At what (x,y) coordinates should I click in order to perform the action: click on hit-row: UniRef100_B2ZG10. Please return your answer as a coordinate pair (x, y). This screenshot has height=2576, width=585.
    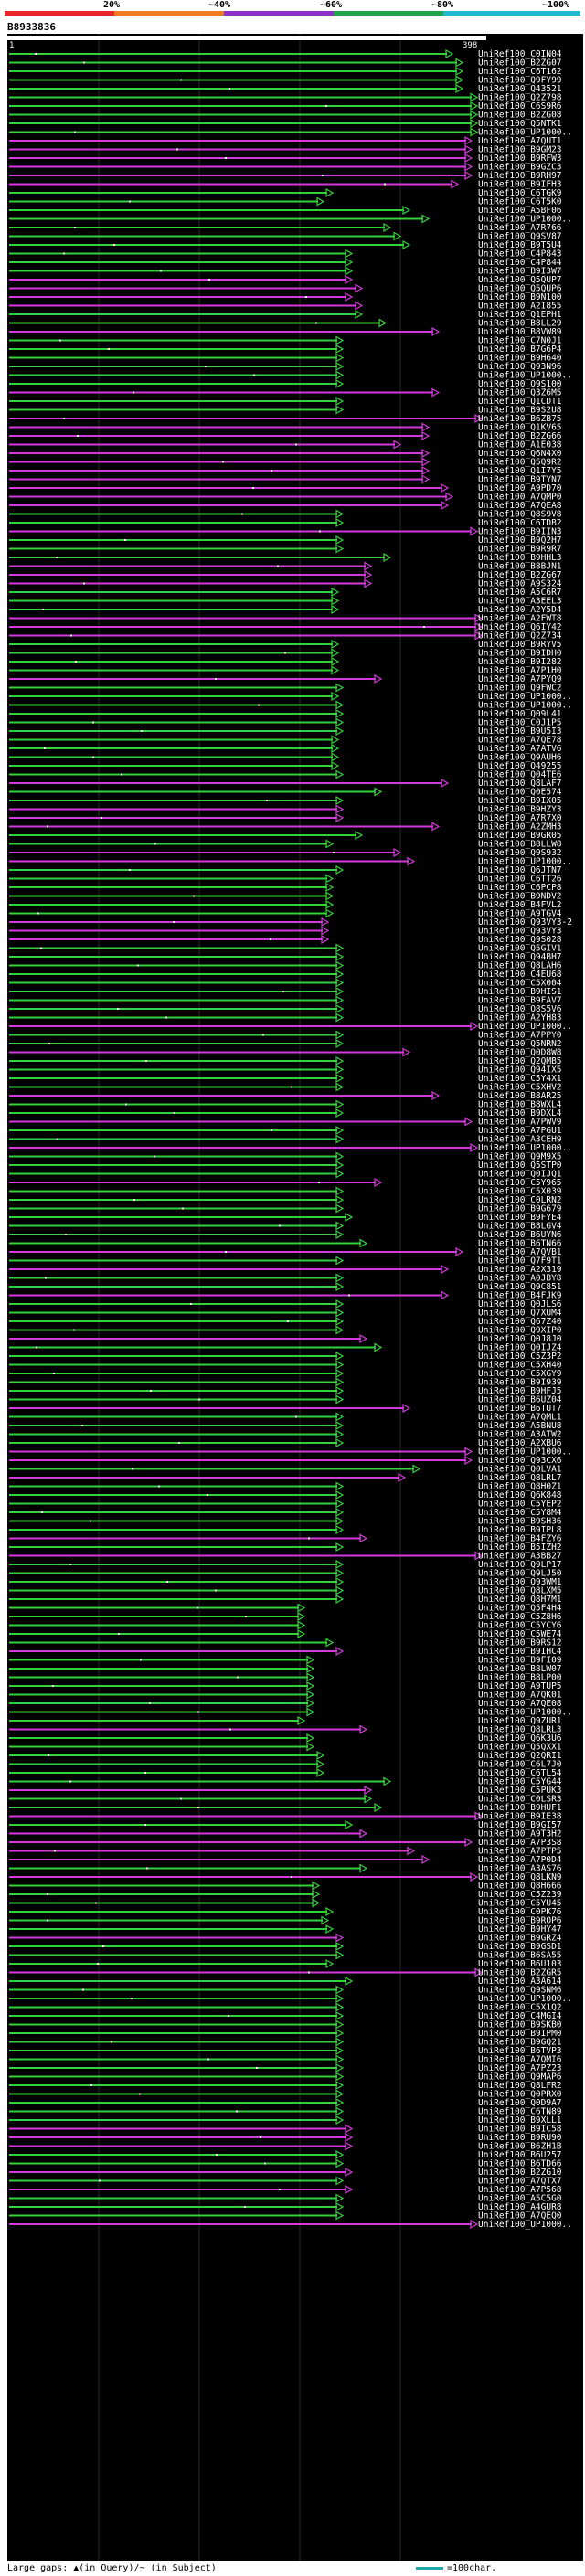
    Looking at the image, I should click on (285, 2172).